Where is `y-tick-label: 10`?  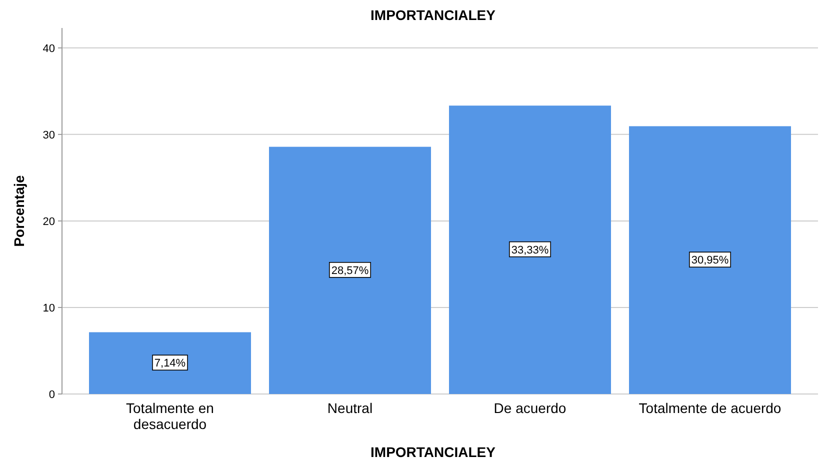
y-tick-label: 10 is located at coordinates (48, 308).